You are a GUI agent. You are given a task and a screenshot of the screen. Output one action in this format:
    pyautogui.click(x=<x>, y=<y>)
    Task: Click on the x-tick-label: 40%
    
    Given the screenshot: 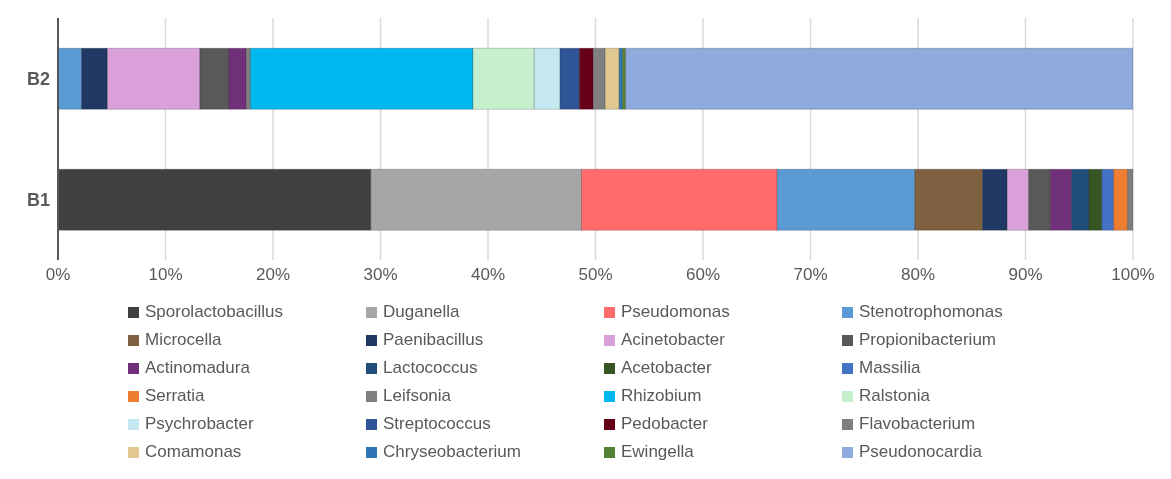 What is the action you would take?
    pyautogui.click(x=488, y=275)
    